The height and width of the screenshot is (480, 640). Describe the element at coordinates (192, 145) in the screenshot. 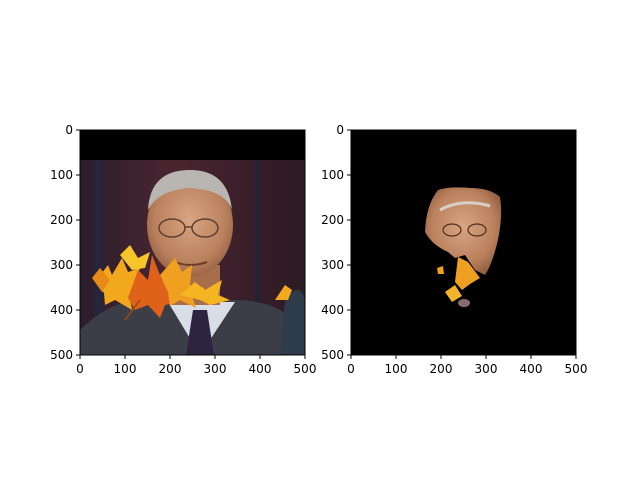

I see `black-top-band` at that location.